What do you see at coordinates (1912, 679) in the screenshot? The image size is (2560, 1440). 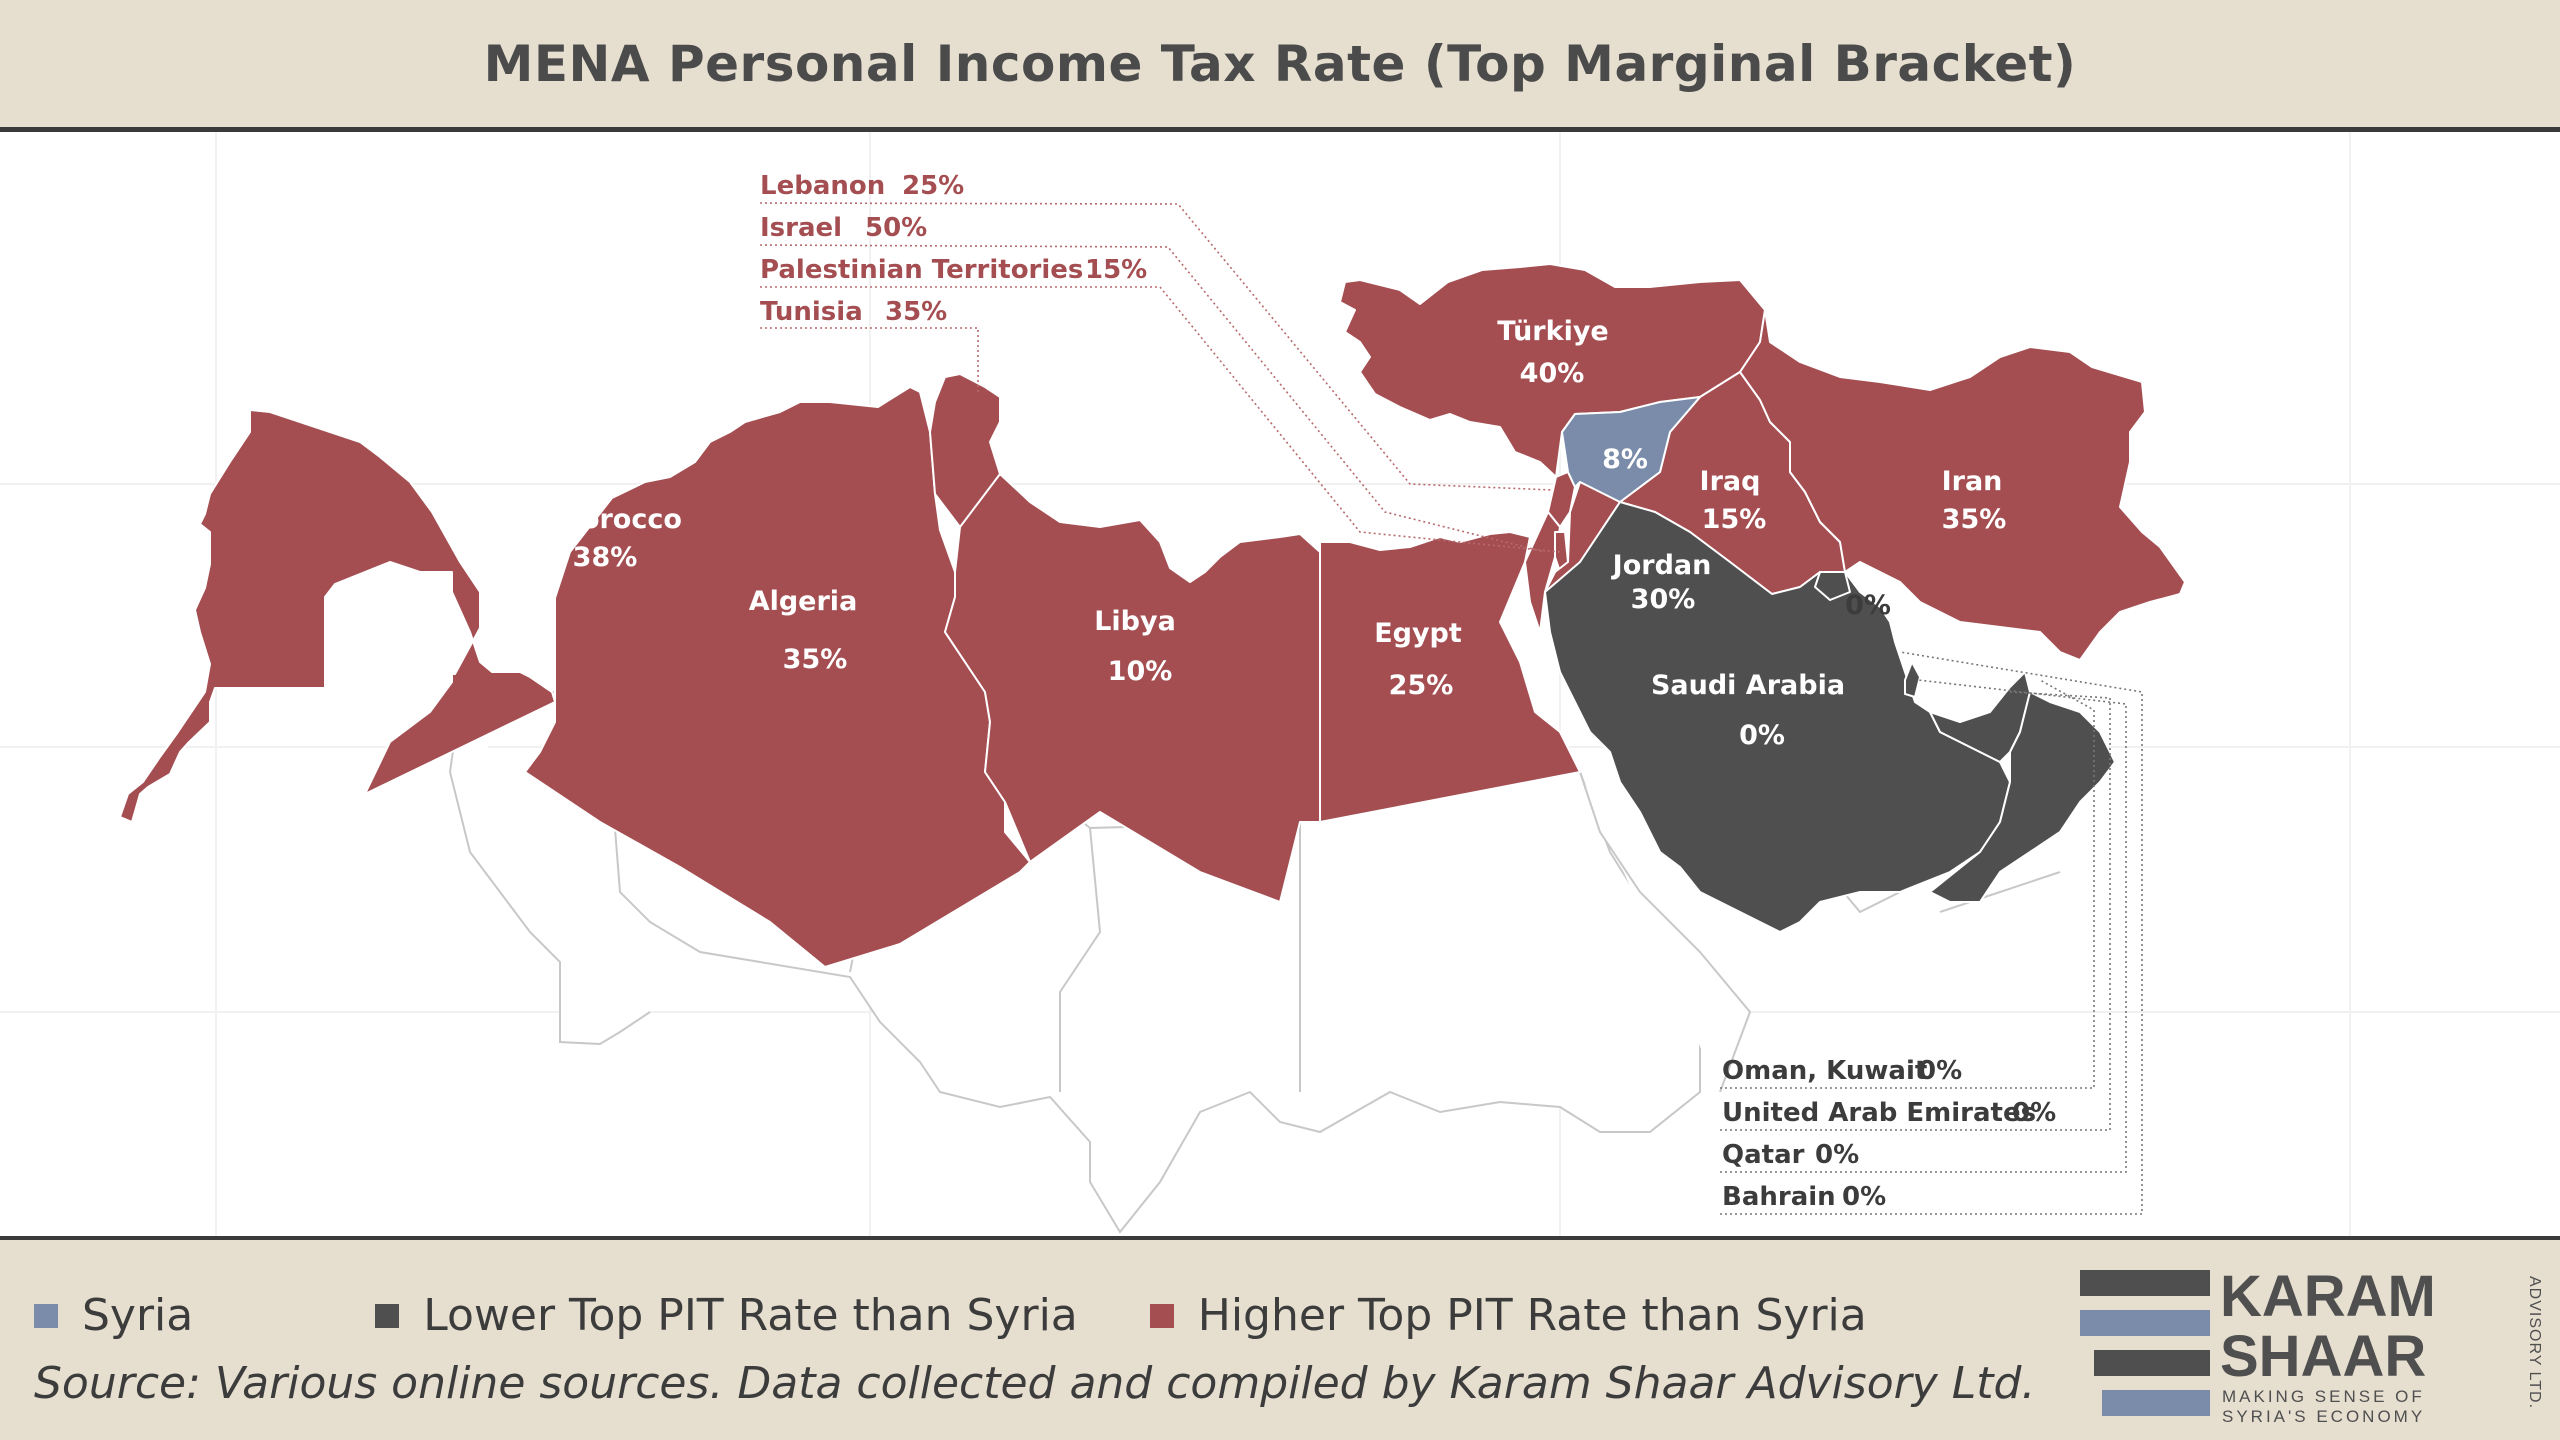 I see `country-qatar` at bounding box center [1912, 679].